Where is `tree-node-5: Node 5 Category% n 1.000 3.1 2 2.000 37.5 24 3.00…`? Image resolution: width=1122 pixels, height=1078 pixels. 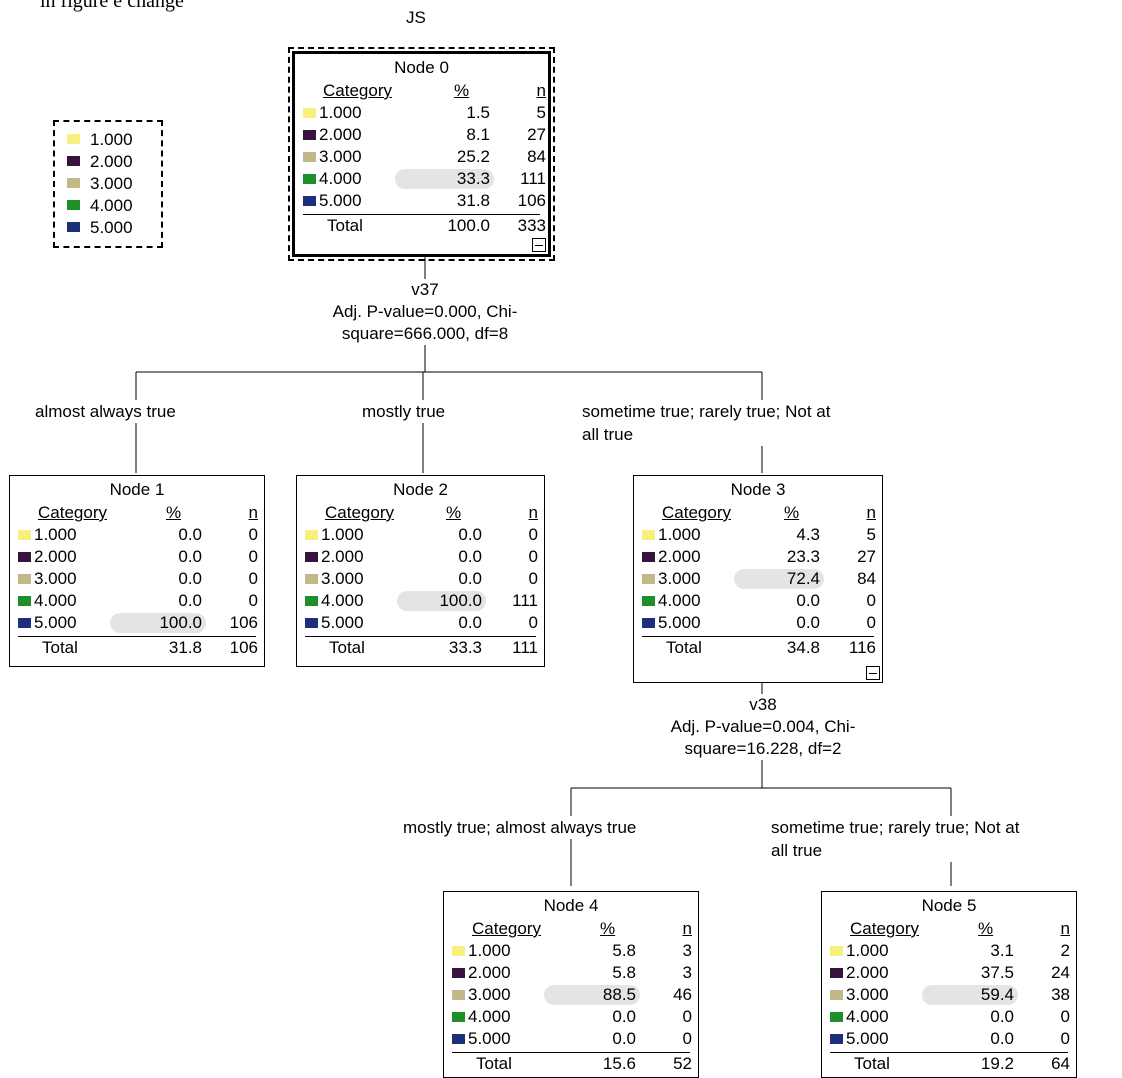 tree-node-5: Node 5 Category% n 1.000 3.1 2 2.000 37.5 24 3.00… is located at coordinates (949, 984).